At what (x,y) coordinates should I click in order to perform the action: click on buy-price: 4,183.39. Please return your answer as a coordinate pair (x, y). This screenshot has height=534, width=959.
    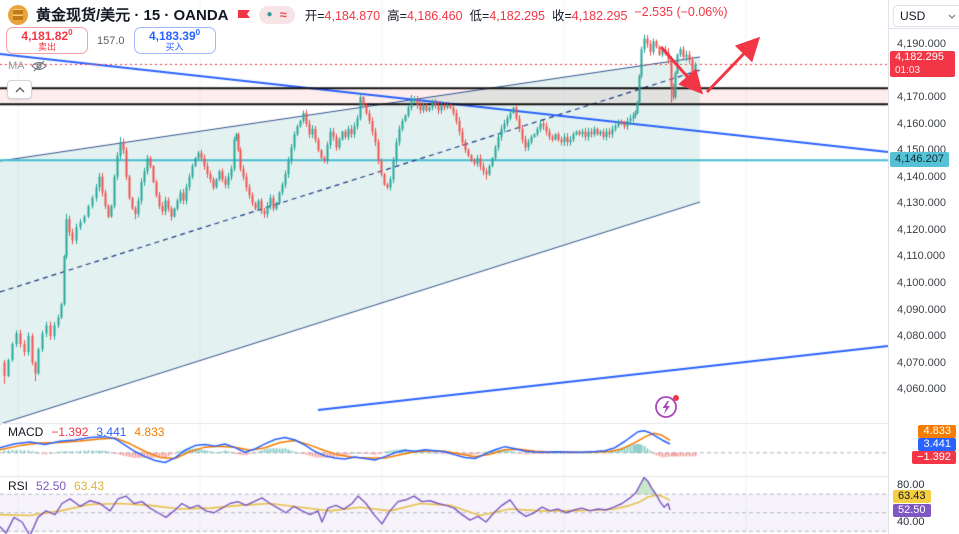
    Looking at the image, I should click on (172, 36).